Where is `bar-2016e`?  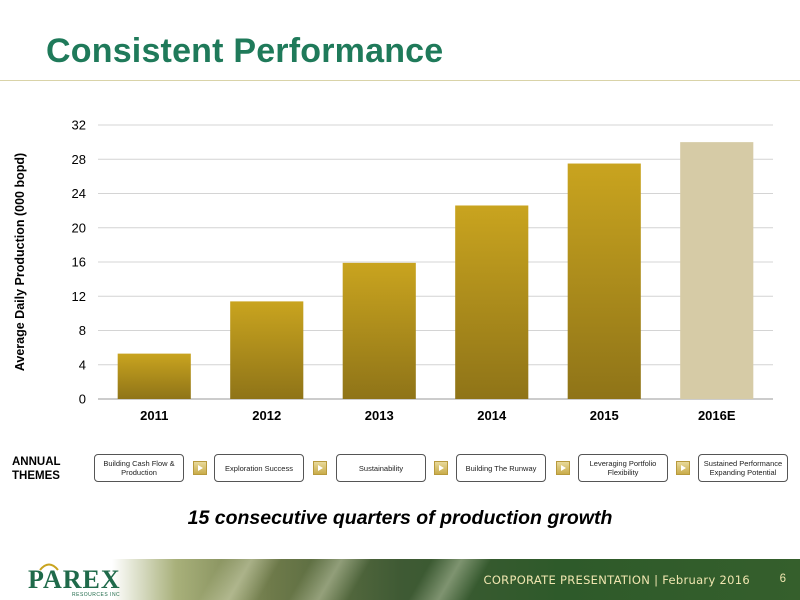 bar-2016e is located at coordinates (717, 270).